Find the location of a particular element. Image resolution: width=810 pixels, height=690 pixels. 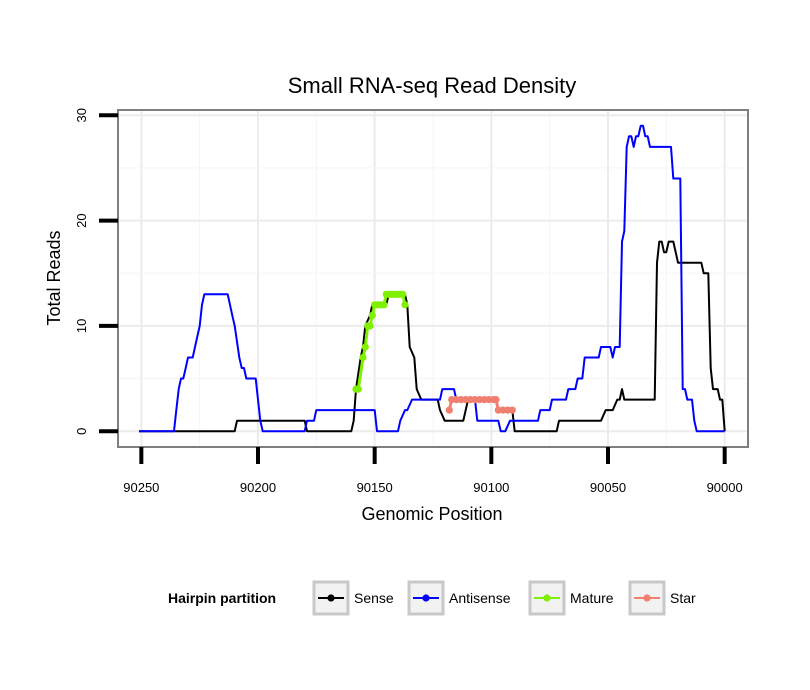

legend-key-dot-antisense is located at coordinates (426, 598).